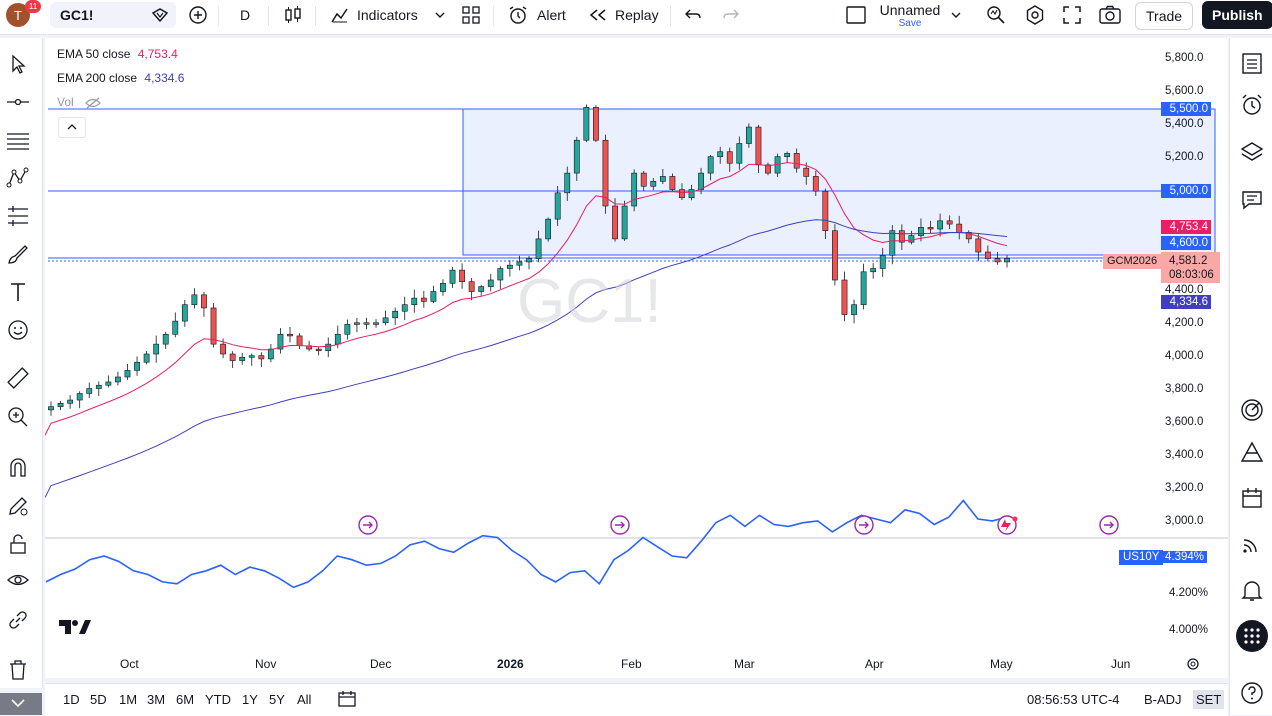 The image size is (1272, 716). Describe the element at coordinates (1252, 636) in the screenshot. I see `apps-button` at that location.